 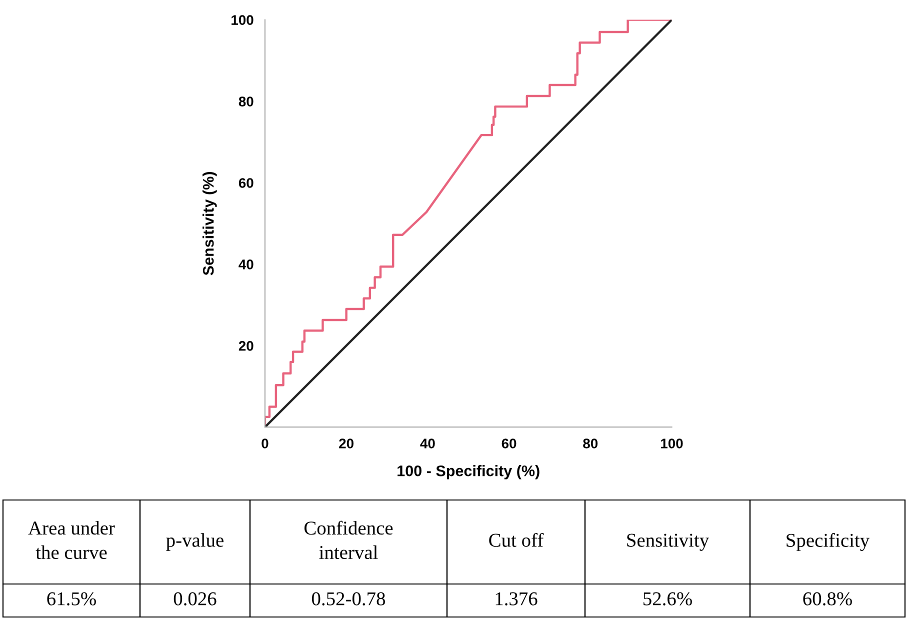 I want to click on x-tick-label: 20, so click(x=346, y=443).